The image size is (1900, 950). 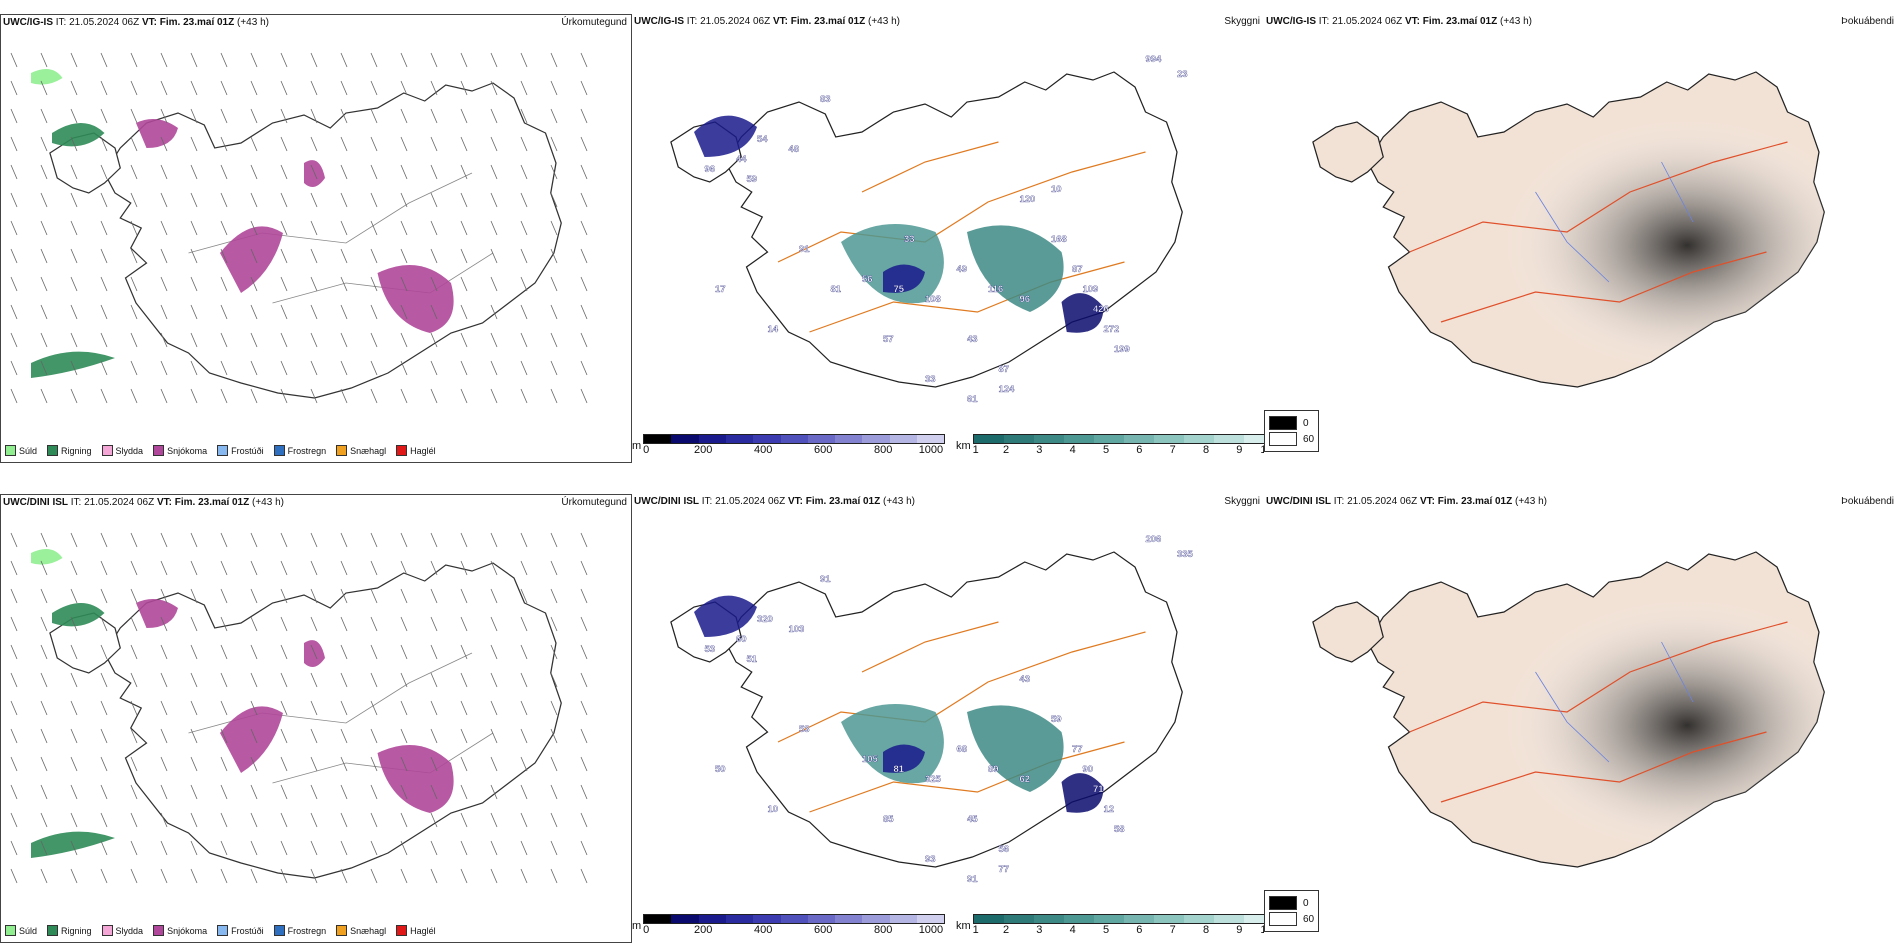 I want to click on scale-tick-label: 600, so click(x=823, y=930).